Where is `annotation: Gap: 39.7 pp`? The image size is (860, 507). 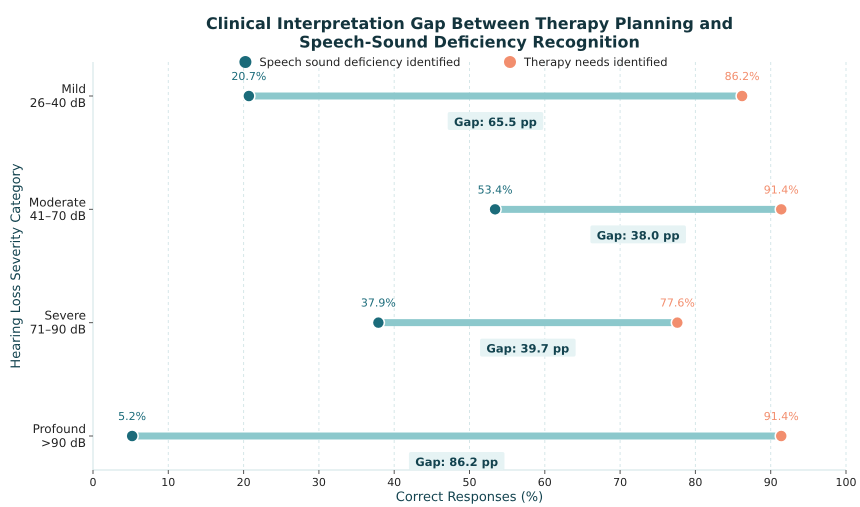
annotation: Gap: 39.7 pp is located at coordinates (528, 349).